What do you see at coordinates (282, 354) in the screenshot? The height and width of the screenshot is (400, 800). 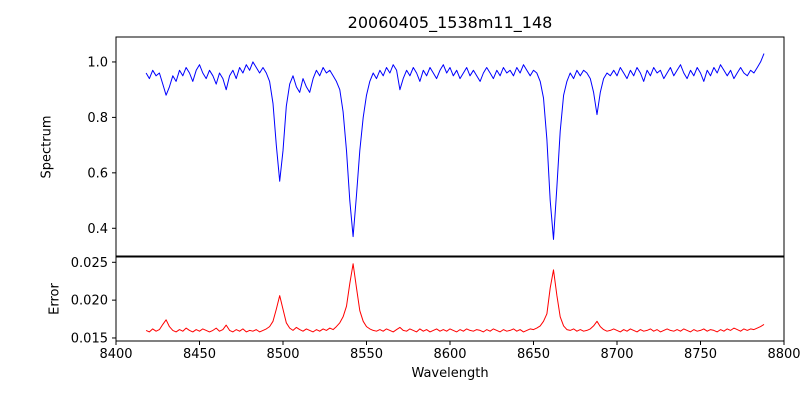 I see `x-tick-label: 8500` at bounding box center [282, 354].